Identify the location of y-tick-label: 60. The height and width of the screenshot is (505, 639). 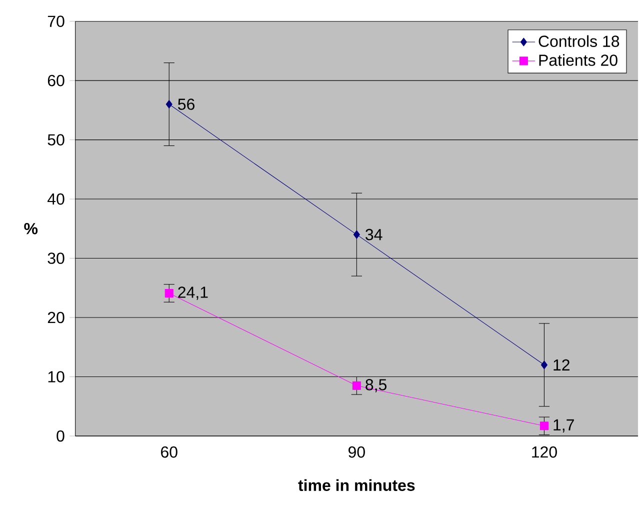
(56, 80).